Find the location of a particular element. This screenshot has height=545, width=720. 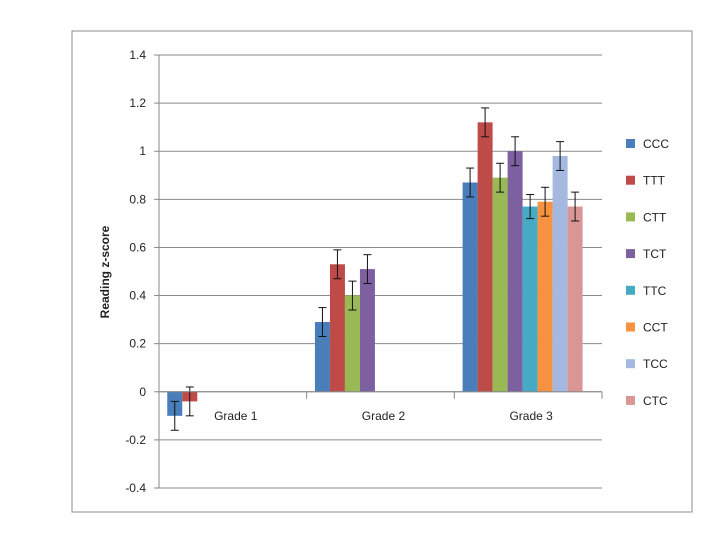

legend-swatch-ctc is located at coordinates (630, 400).